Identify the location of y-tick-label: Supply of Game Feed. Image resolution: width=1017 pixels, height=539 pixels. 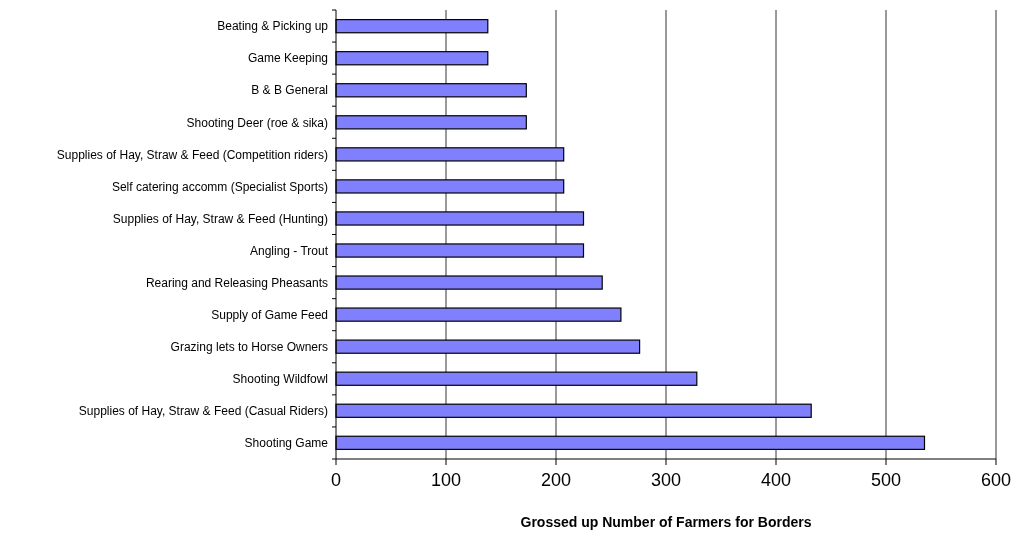
(269, 314).